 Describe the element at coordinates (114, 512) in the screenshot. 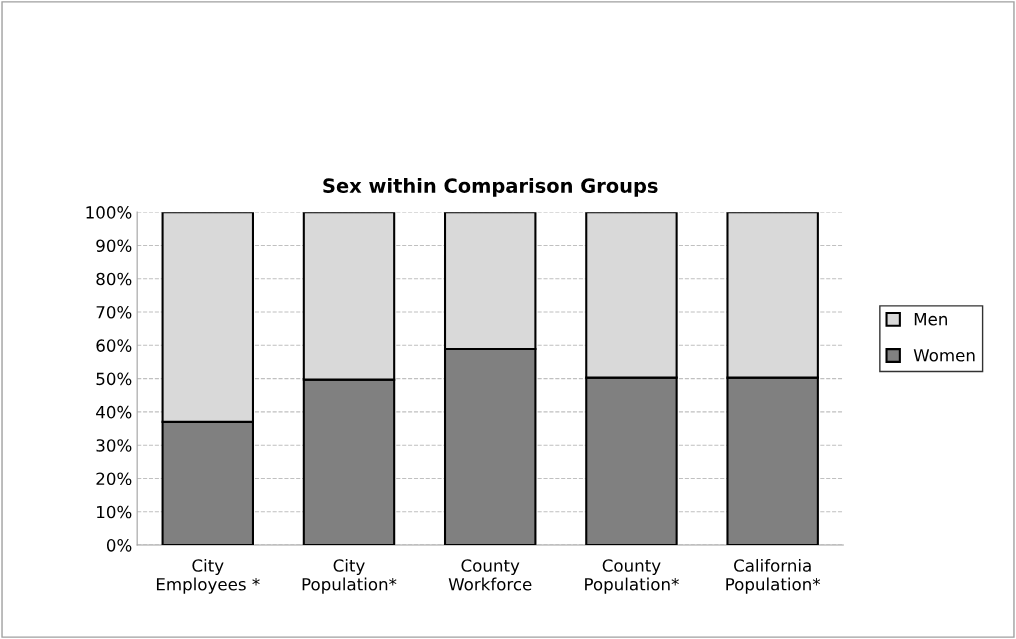

I see `y-tick-label: 10%` at that location.